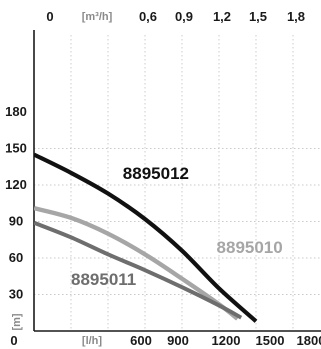 This screenshot has height=349, width=321. What do you see at coordinates (16, 111) in the screenshot?
I see `y-tick-label: 180` at bounding box center [16, 111].